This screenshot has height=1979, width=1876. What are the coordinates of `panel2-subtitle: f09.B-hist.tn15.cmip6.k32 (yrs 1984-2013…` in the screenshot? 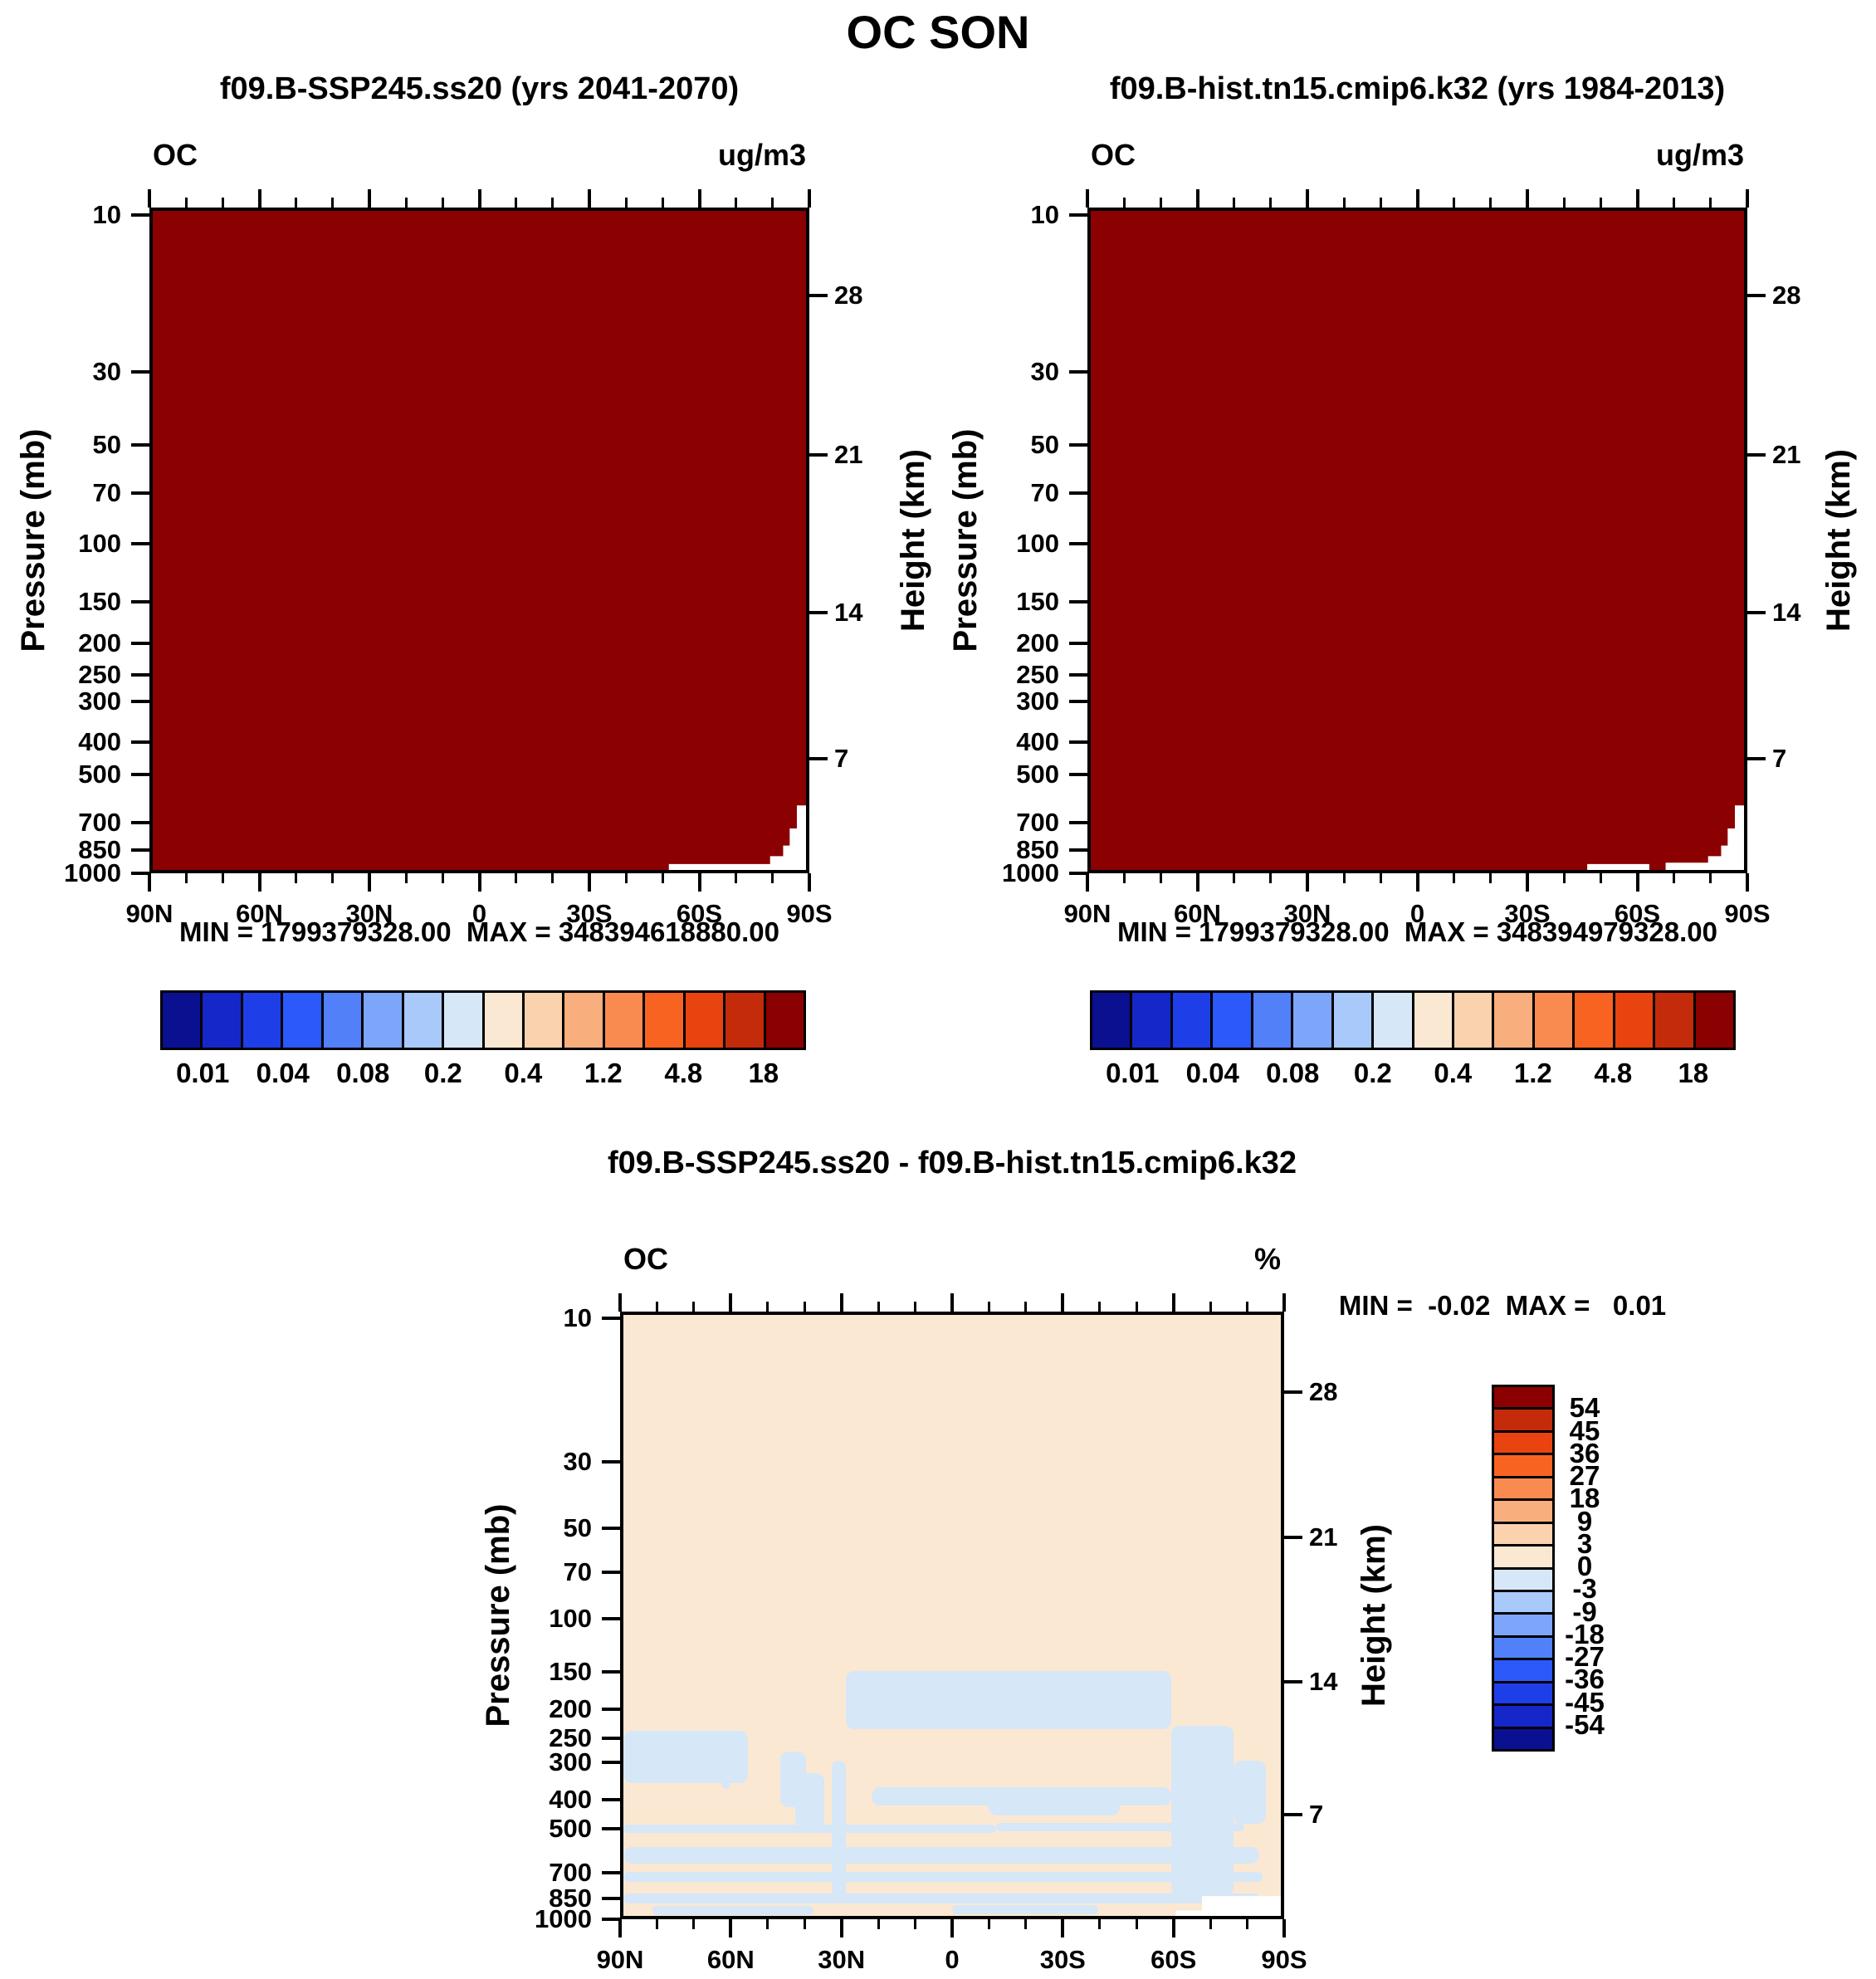 It's located at (1417, 88).